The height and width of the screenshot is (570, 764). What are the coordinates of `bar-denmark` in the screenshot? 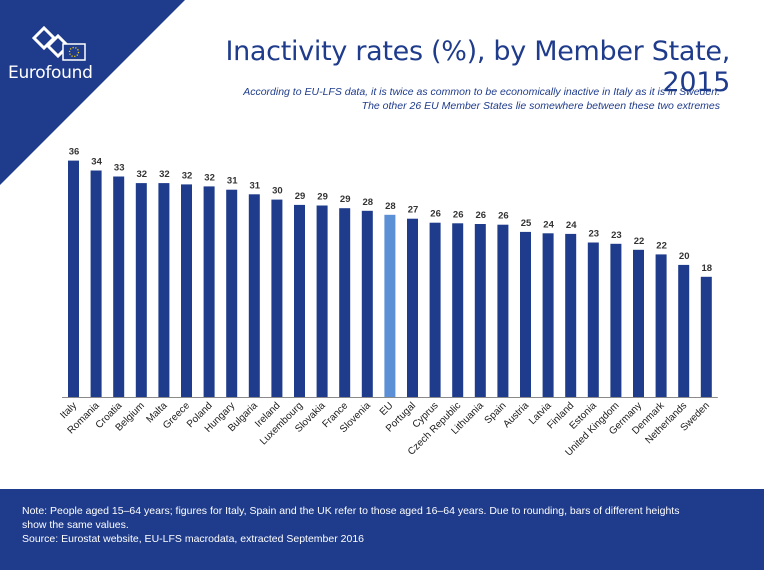 It's located at (661, 325).